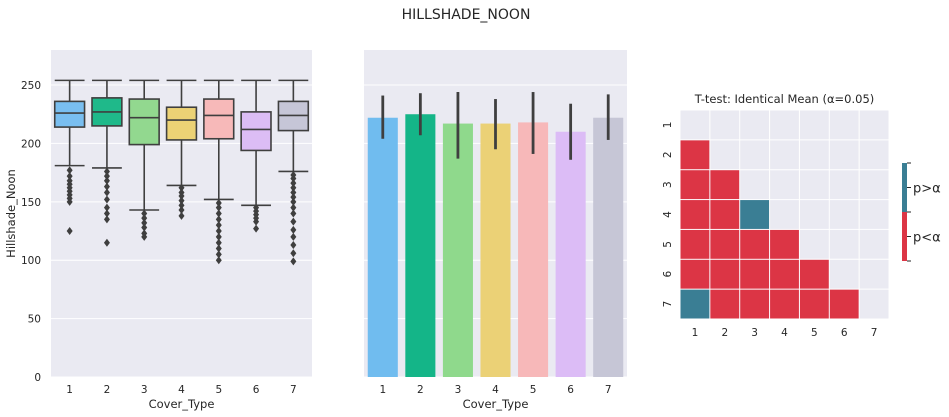 The height and width of the screenshot is (417, 949). I want to click on boxplot-x-tick-label: 2, so click(107, 390).